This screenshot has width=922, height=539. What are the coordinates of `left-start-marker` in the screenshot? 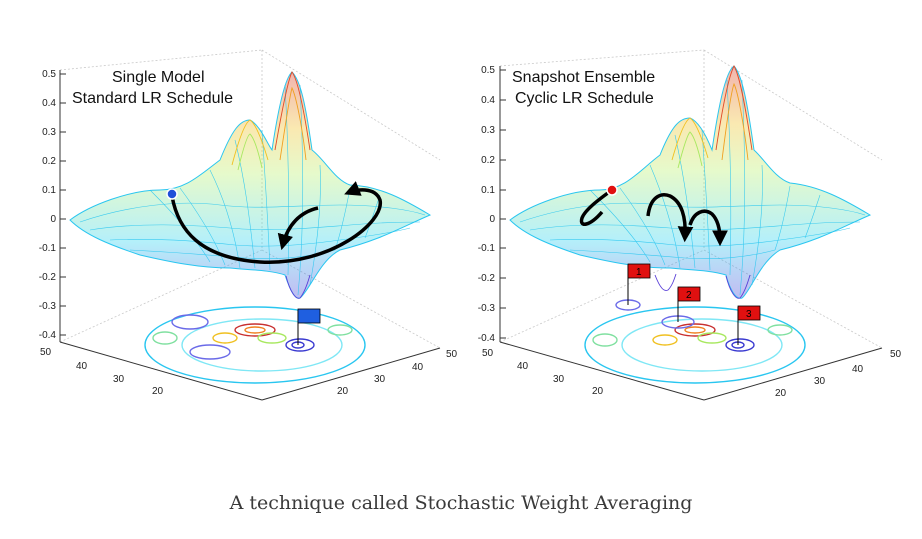 It's located at (172, 194).